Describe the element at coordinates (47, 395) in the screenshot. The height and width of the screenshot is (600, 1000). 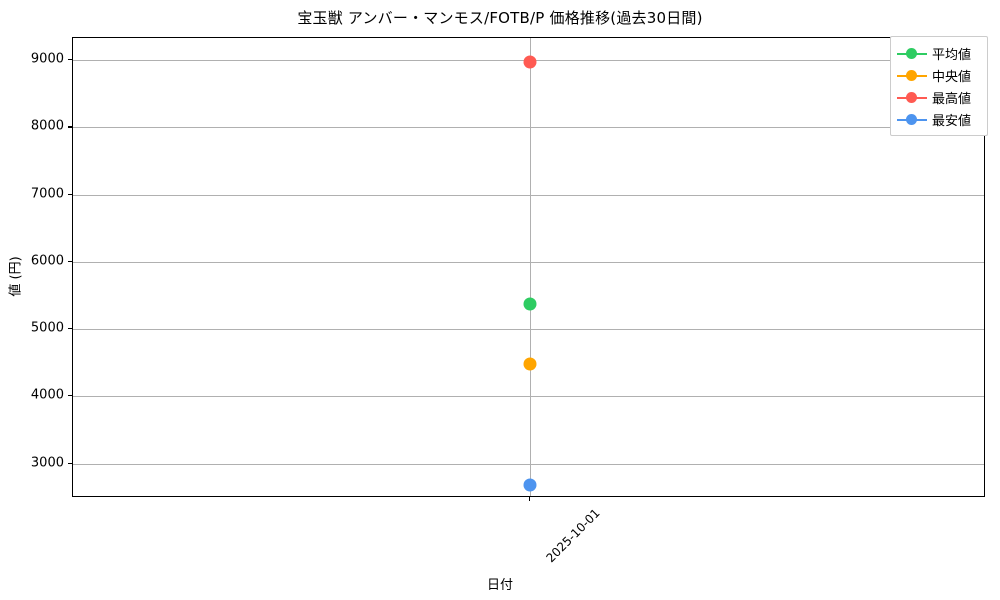
I see `y-axis-tick-label: 4000` at that location.